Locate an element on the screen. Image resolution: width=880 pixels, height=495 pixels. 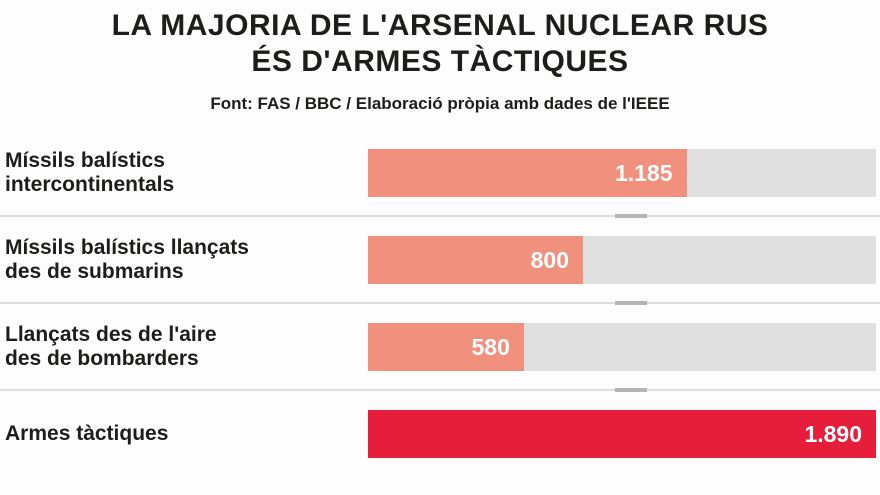
chart-title-line1: LA MAJORIA DE L'ARSENAL NUCLEAR RUS is located at coordinates (440, 25).